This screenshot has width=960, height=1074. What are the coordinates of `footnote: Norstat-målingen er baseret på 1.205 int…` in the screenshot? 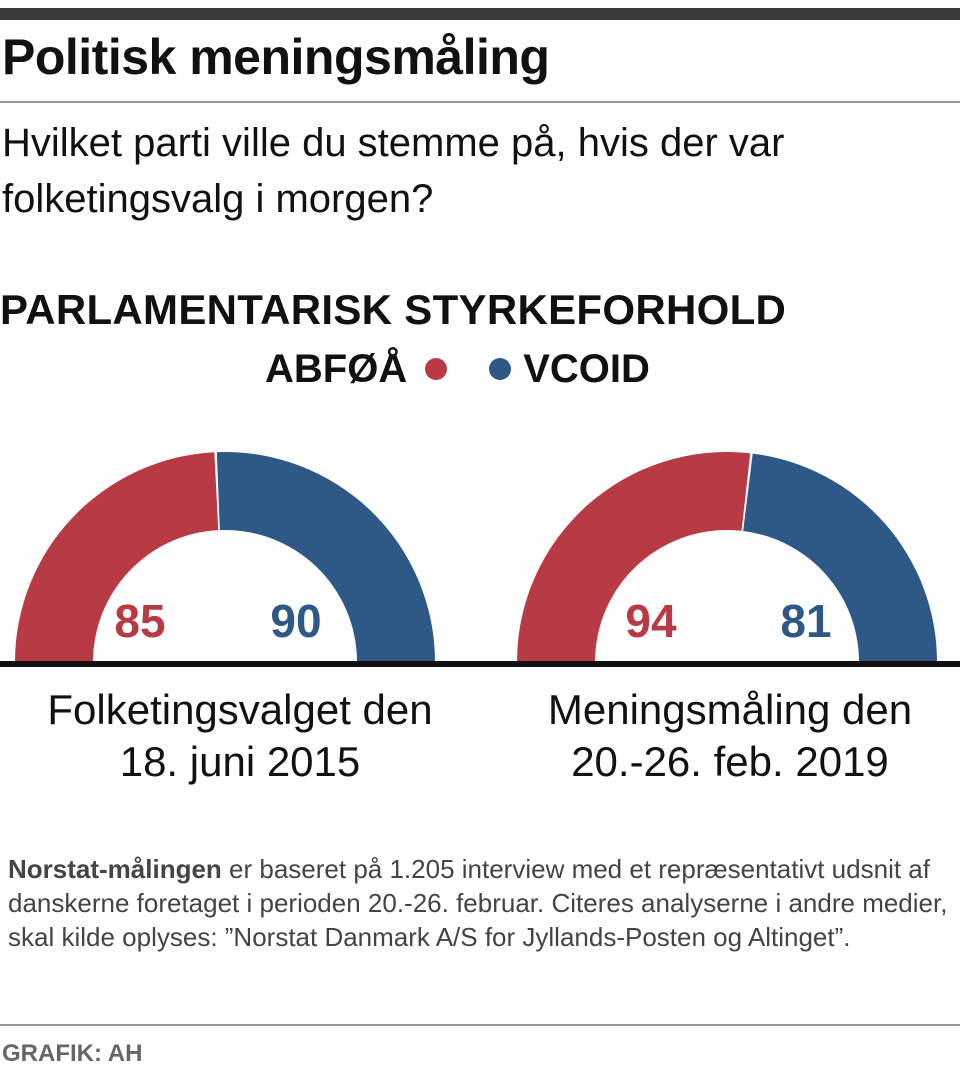 It's located at (480, 903).